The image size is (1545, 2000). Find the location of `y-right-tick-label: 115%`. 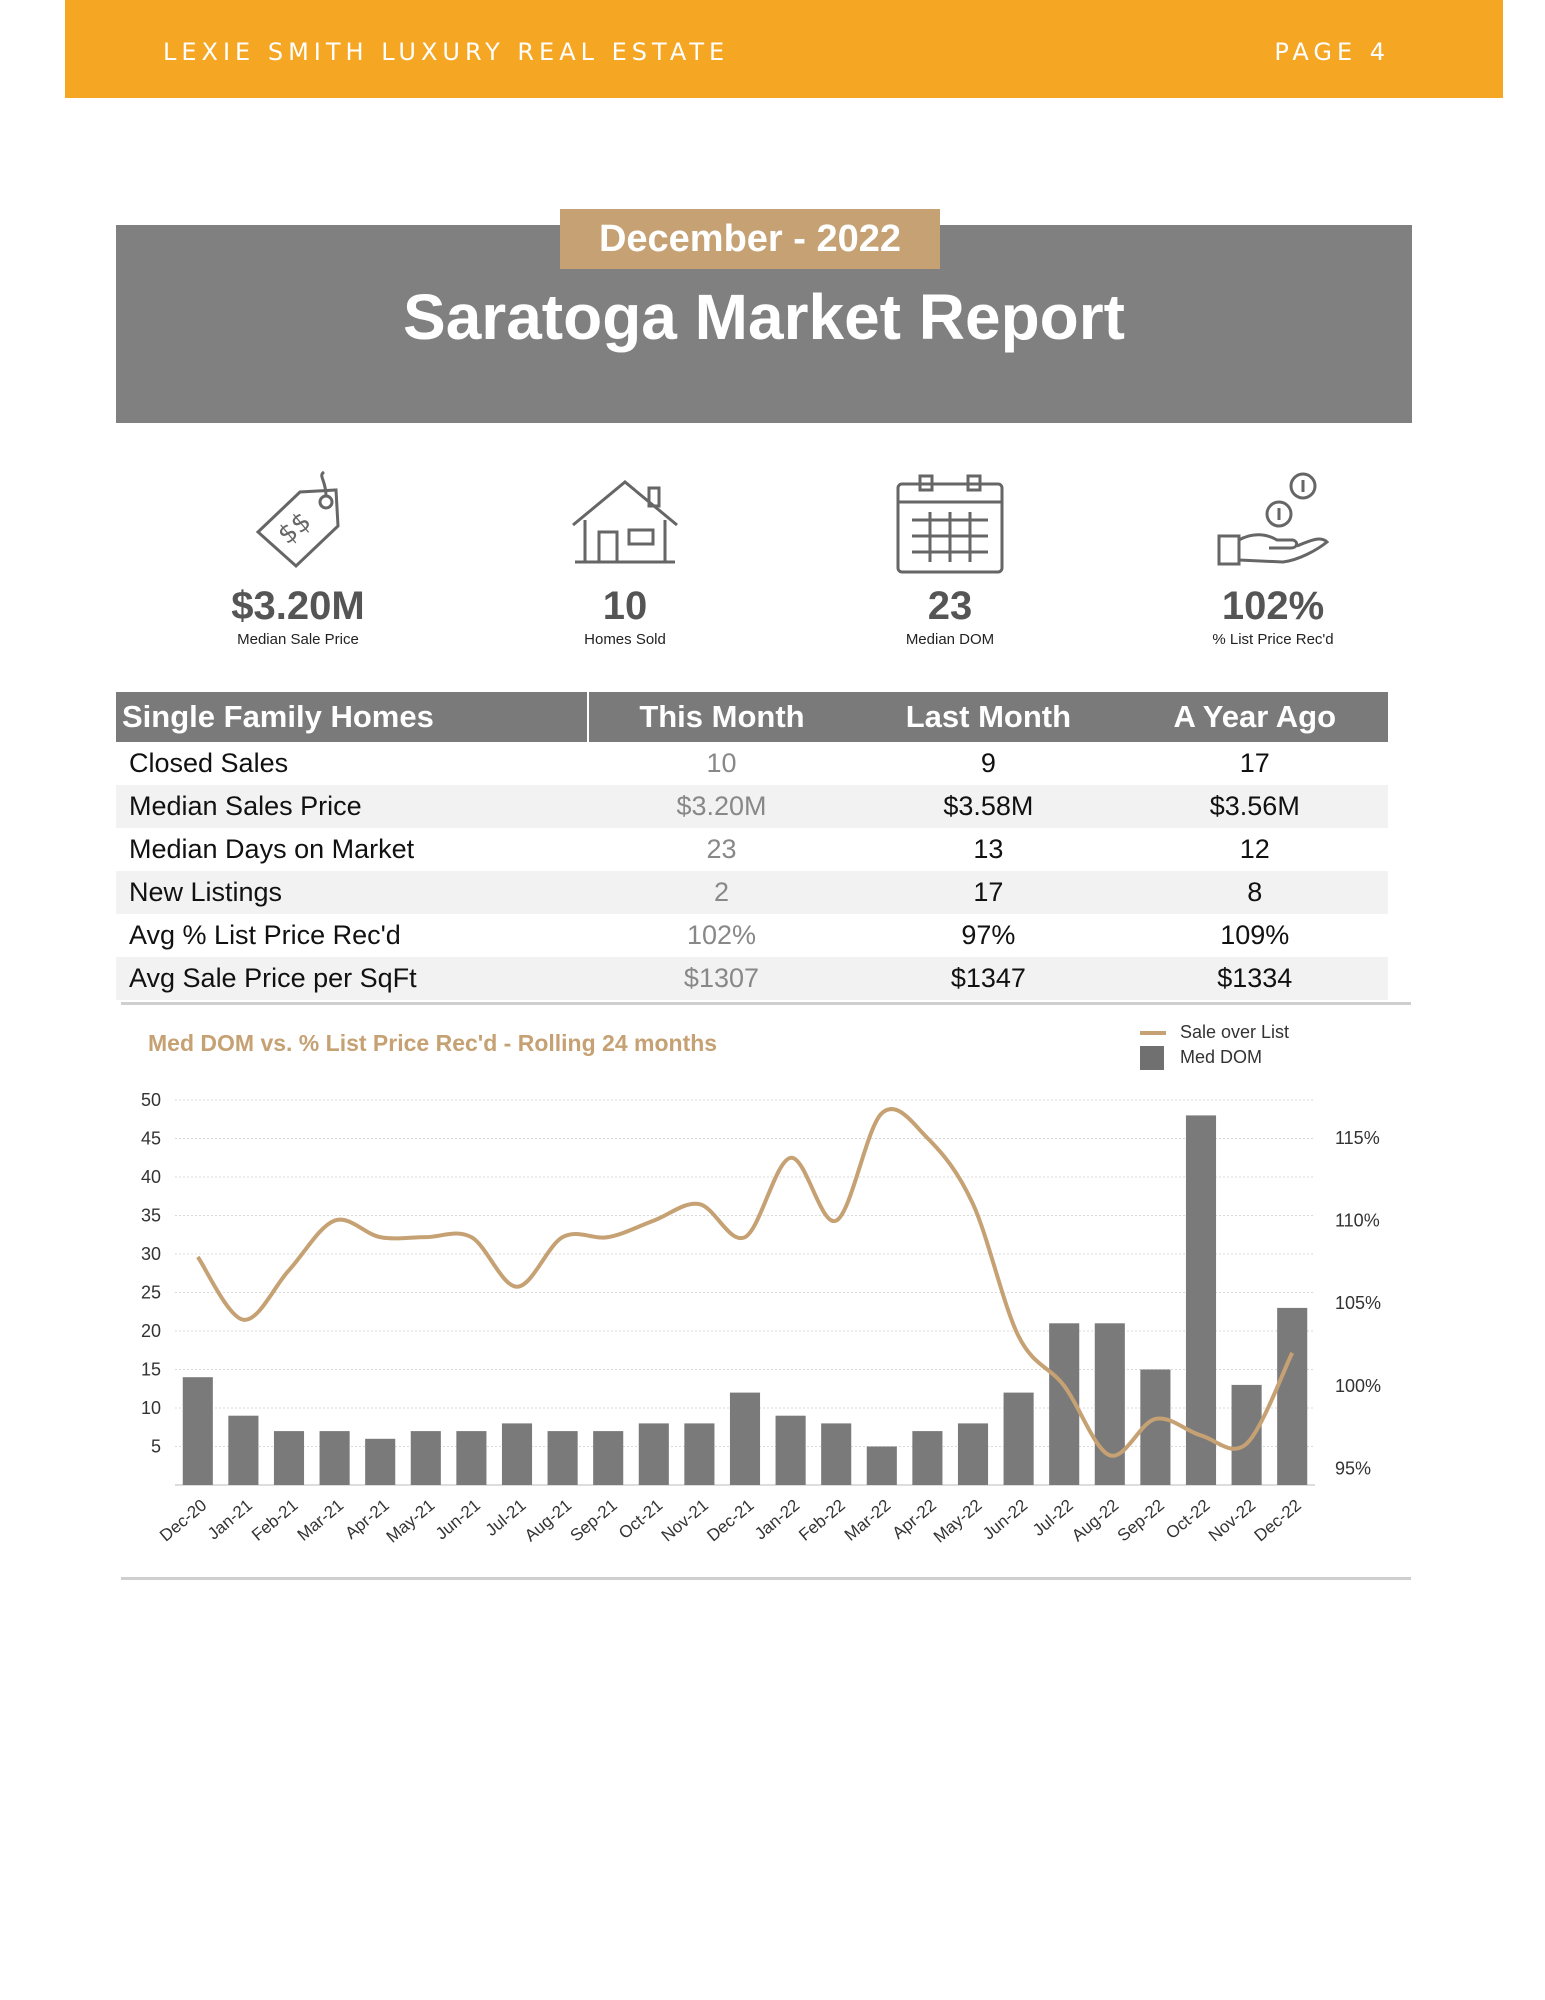

y-right-tick-label: 115% is located at coordinates (1357, 1138).